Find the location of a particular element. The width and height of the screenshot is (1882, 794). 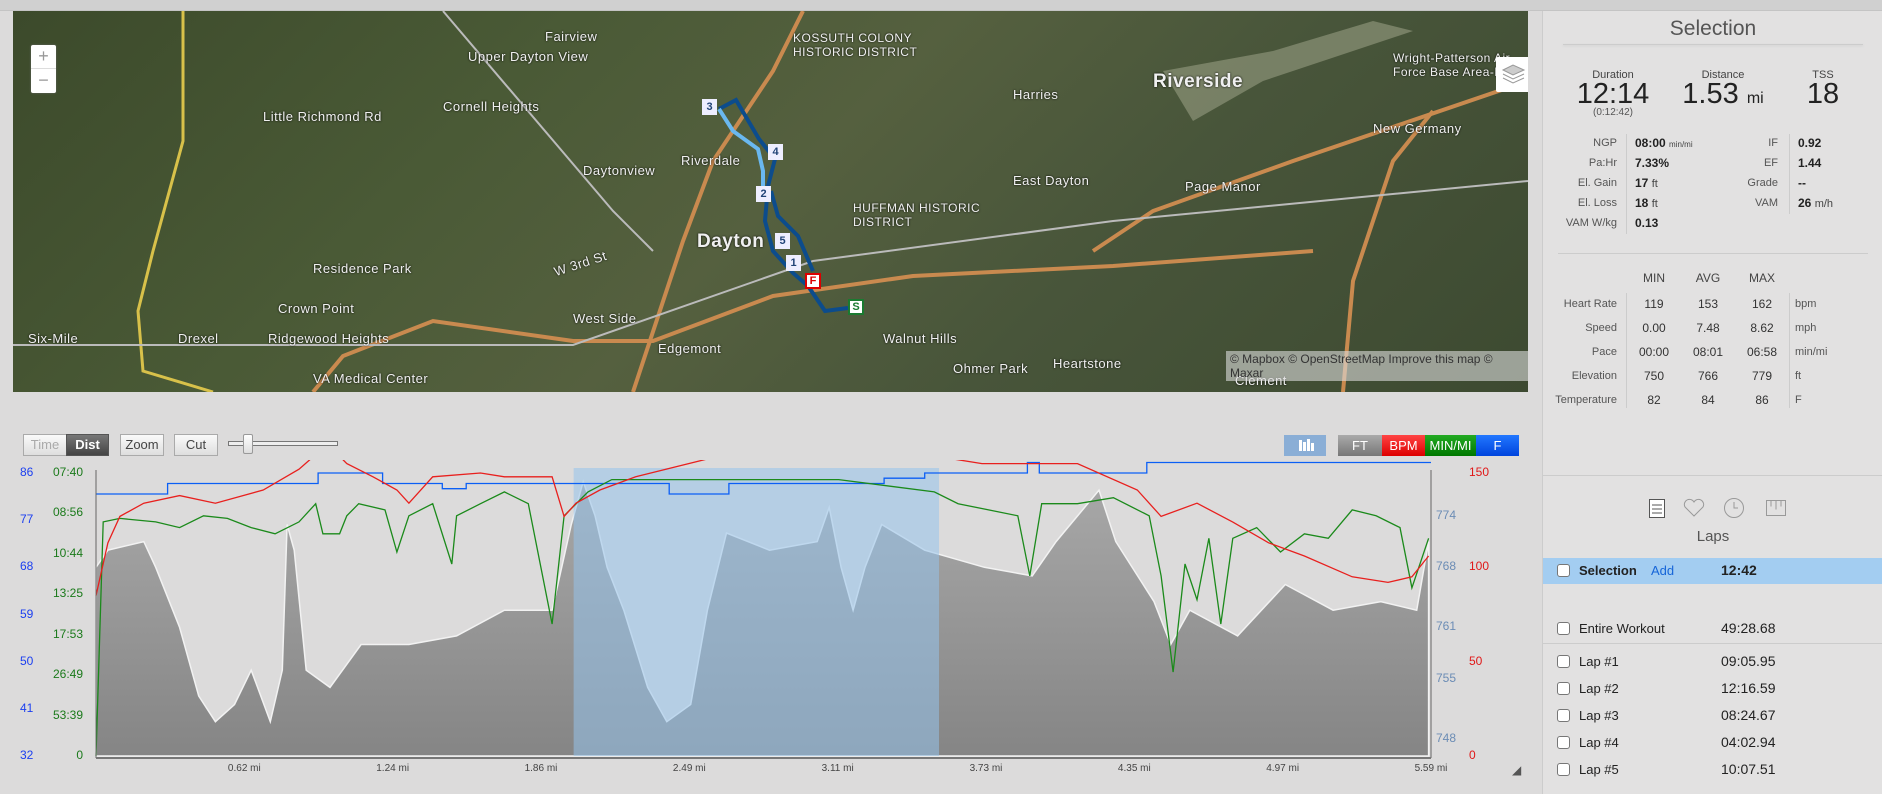

duration-value: 12:14 is located at coordinates (1613, 94).